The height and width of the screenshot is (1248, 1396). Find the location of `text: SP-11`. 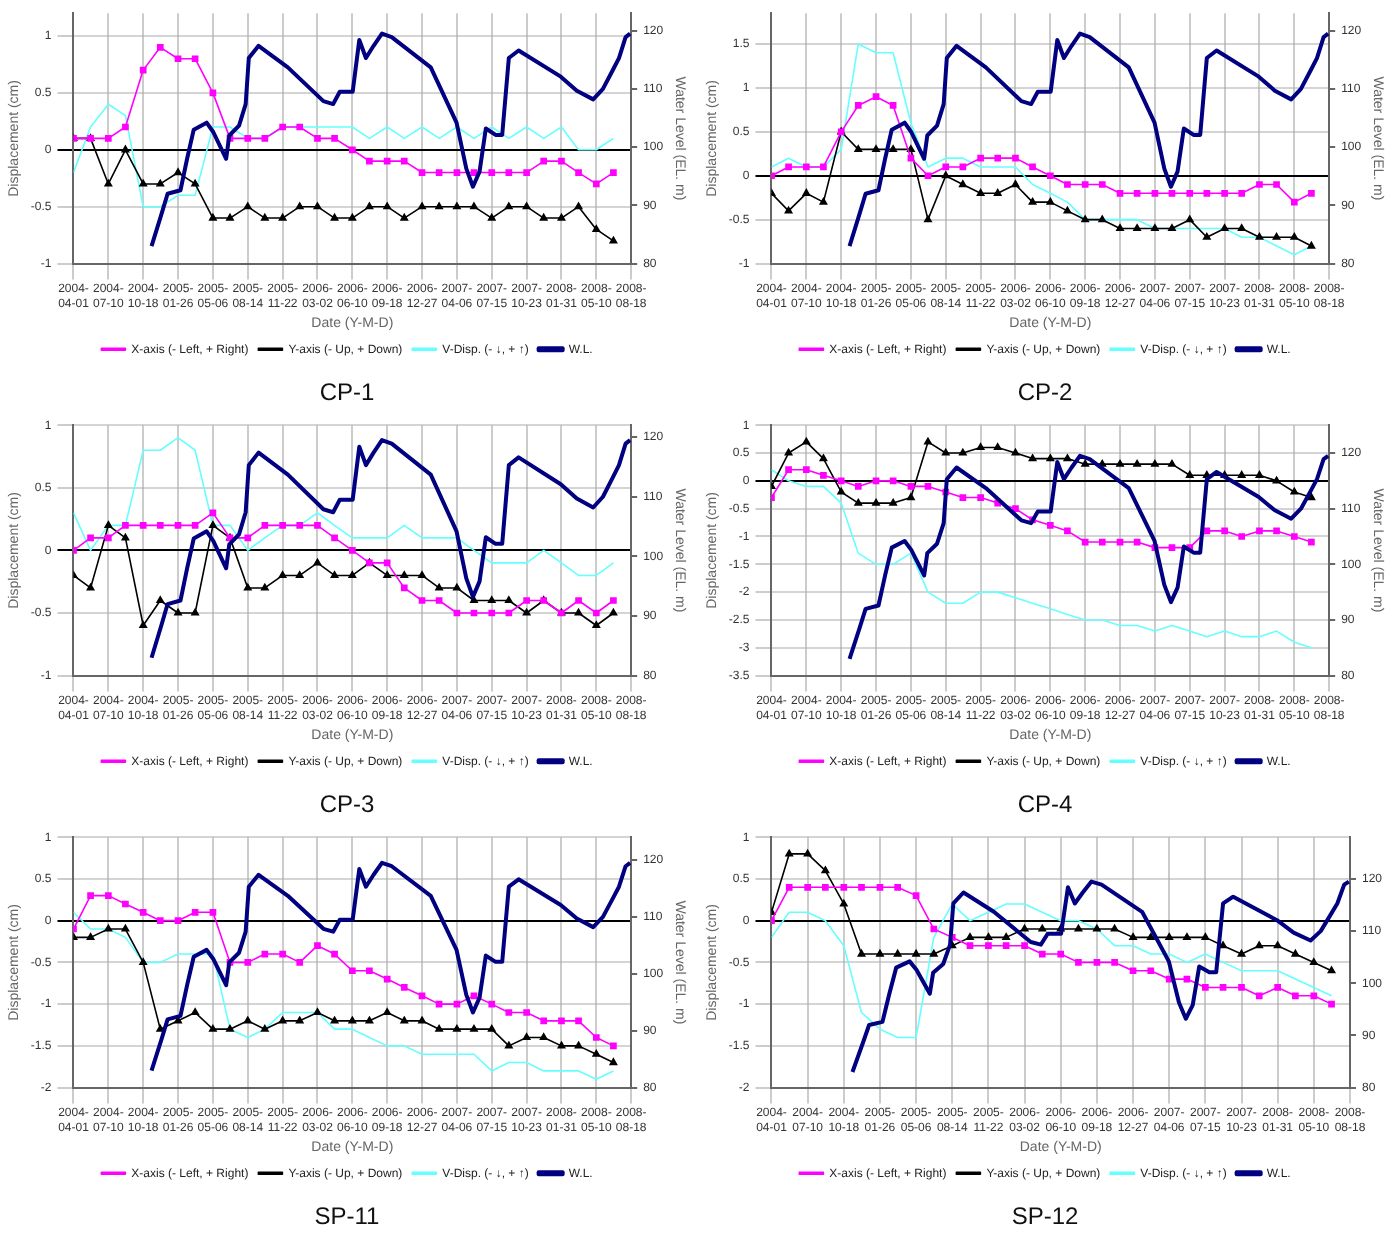

text: SP-11 is located at coordinates (347, 1216).